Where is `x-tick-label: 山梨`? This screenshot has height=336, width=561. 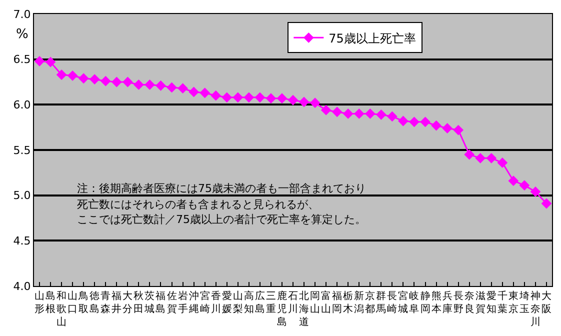 x-tick-label: 山梨 is located at coordinates (237, 302).